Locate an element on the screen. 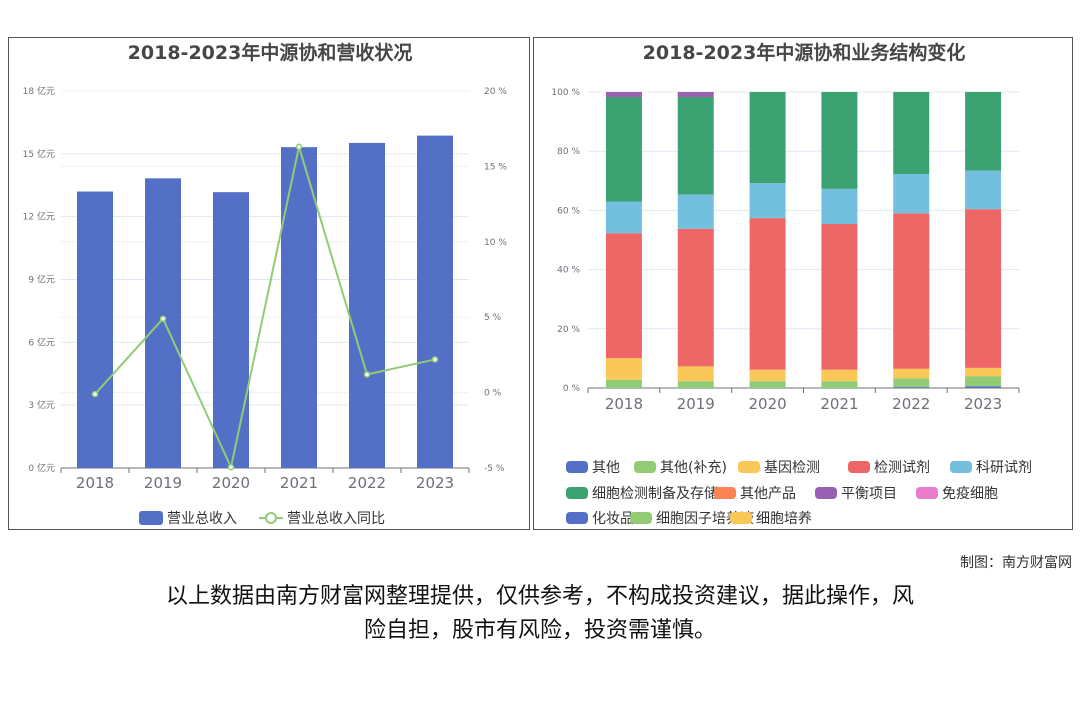  right-axis-tick-label: 5 % is located at coordinates (493, 318).